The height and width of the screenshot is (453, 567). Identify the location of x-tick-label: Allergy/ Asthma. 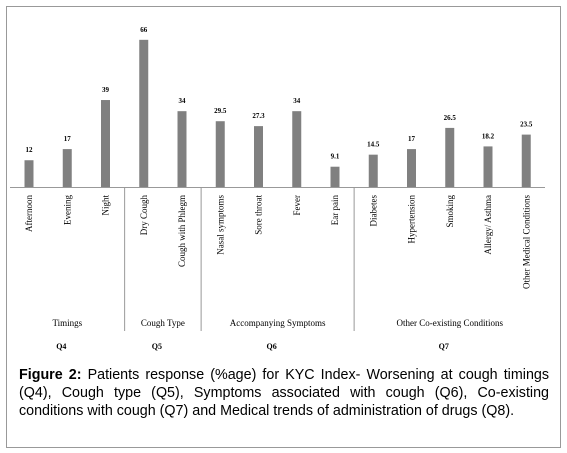
(488, 225).